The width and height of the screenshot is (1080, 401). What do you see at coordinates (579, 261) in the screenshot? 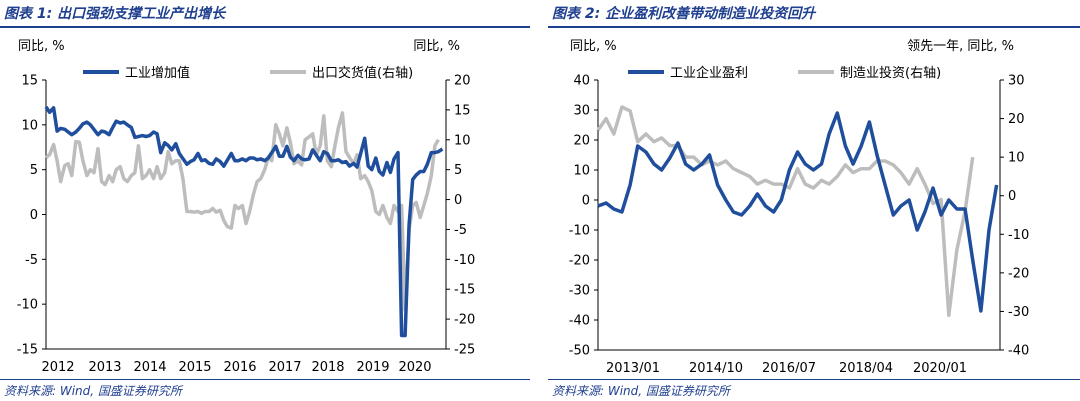
I see `left-tick-label: -20` at bounding box center [579, 261].